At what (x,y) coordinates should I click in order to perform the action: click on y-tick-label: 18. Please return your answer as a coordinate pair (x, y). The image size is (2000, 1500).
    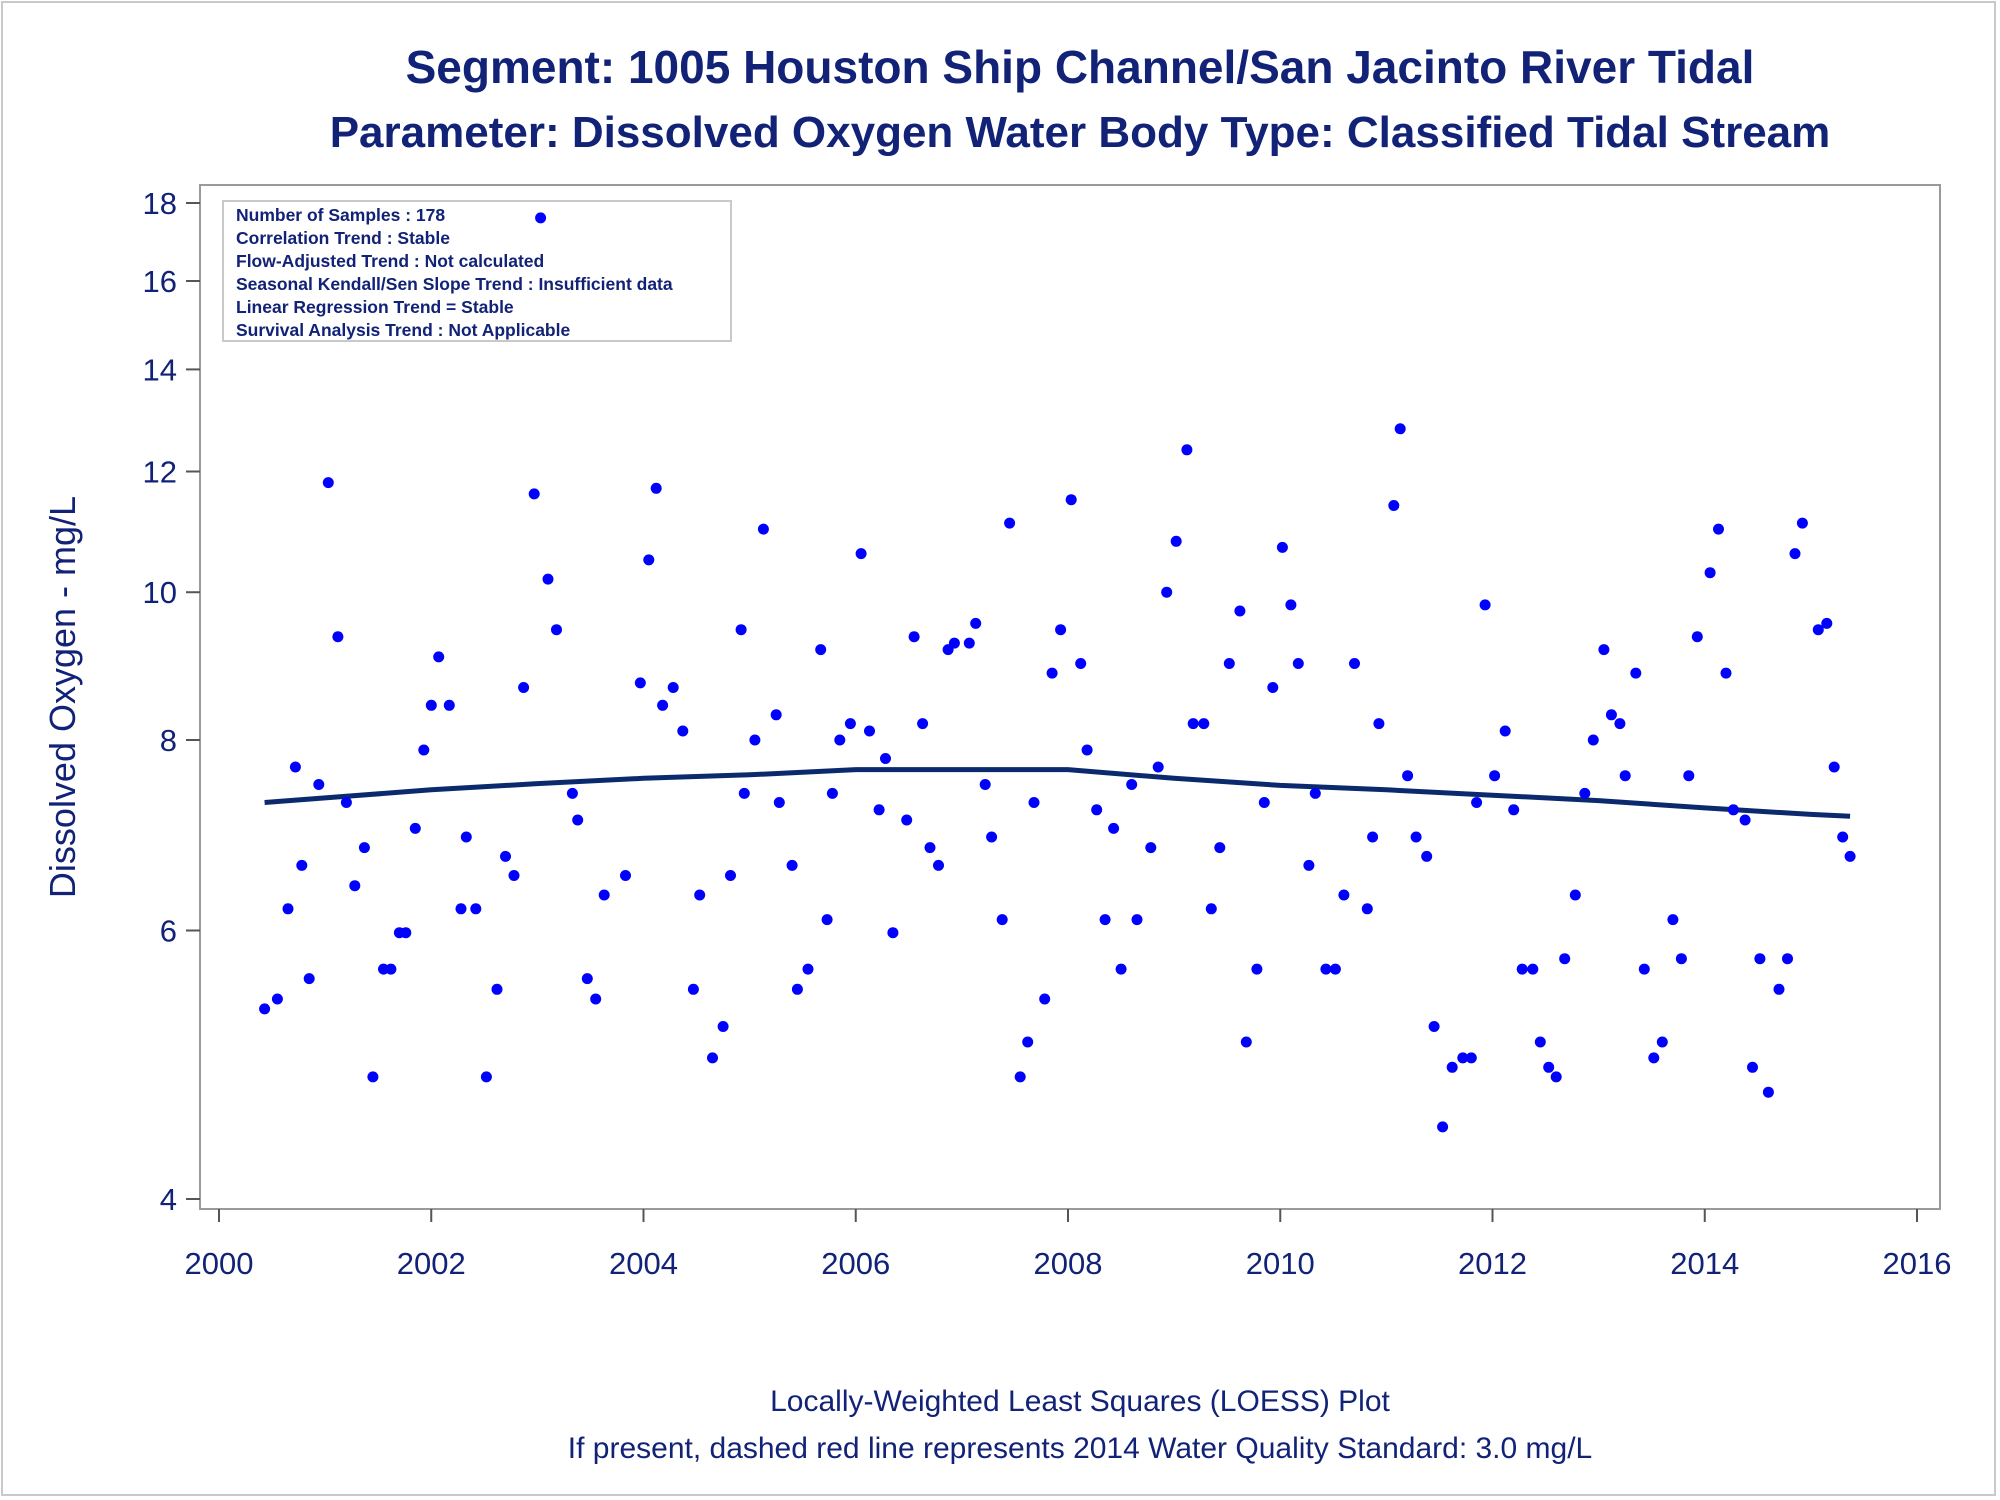
    Looking at the image, I should click on (160, 203).